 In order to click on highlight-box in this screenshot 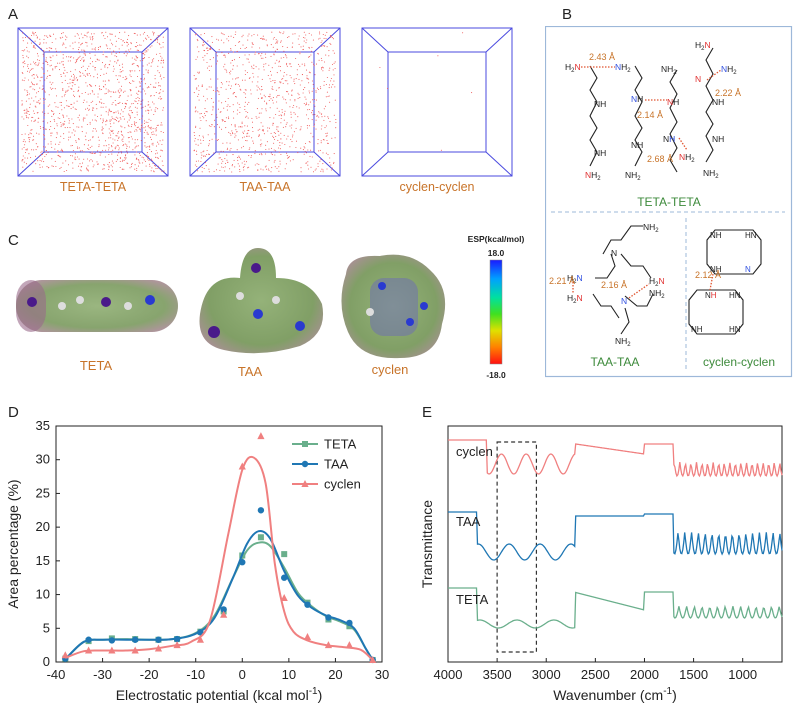, I will do `click(517, 547)`.